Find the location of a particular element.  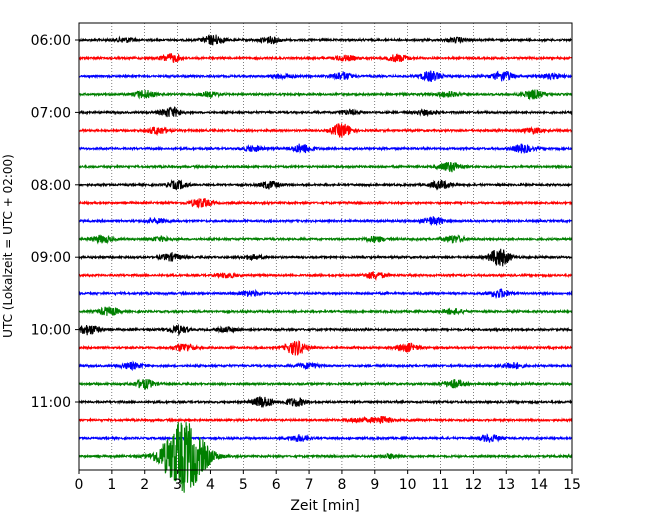

x-tick-label-15: 15 is located at coordinates (572, 485).